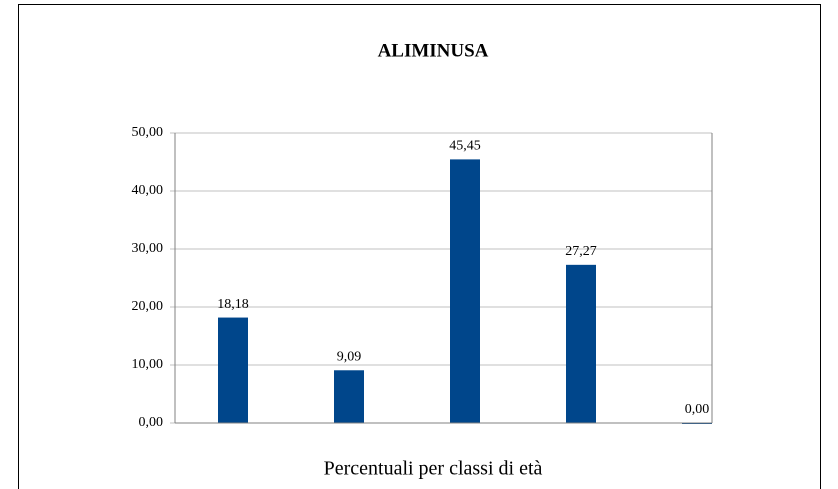 The image size is (838, 489). What do you see at coordinates (148, 190) in the screenshot?
I see `y-tick-label: 40,00` at bounding box center [148, 190].